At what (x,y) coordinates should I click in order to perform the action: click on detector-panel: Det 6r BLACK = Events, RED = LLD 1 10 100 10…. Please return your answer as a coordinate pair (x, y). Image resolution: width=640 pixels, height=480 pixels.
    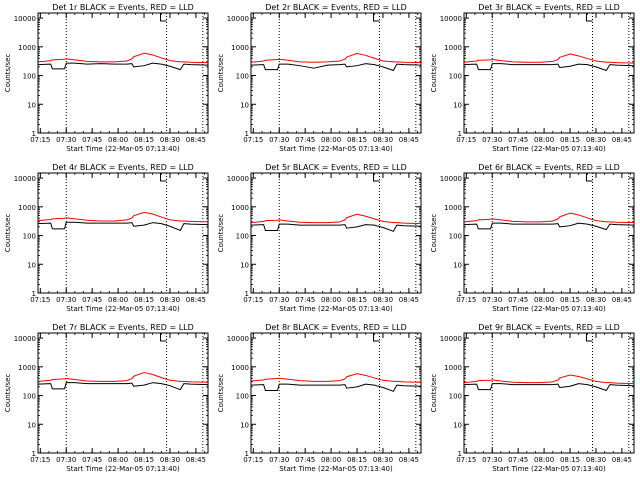
    Looking at the image, I should click on (532, 238).